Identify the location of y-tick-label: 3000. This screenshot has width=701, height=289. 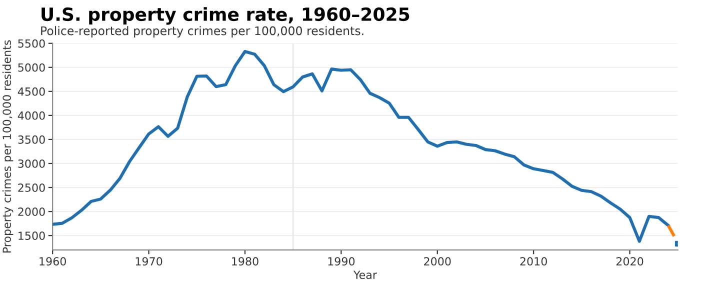
(31, 163).